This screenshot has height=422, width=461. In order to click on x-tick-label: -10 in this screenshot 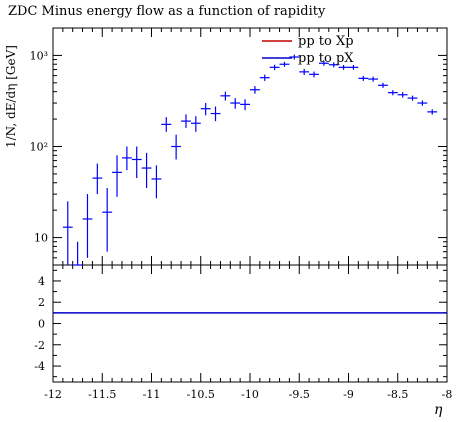, I will do `click(250, 394)`.